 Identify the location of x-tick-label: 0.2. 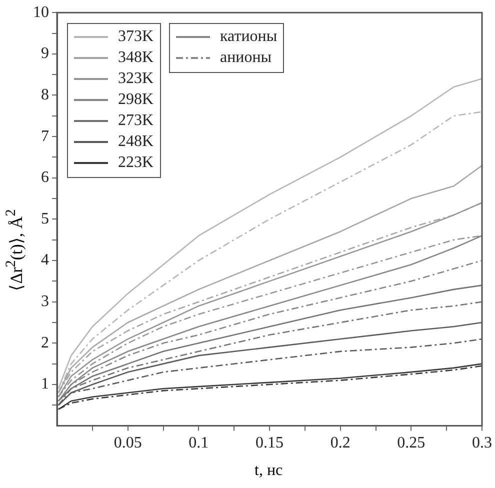
(340, 443).